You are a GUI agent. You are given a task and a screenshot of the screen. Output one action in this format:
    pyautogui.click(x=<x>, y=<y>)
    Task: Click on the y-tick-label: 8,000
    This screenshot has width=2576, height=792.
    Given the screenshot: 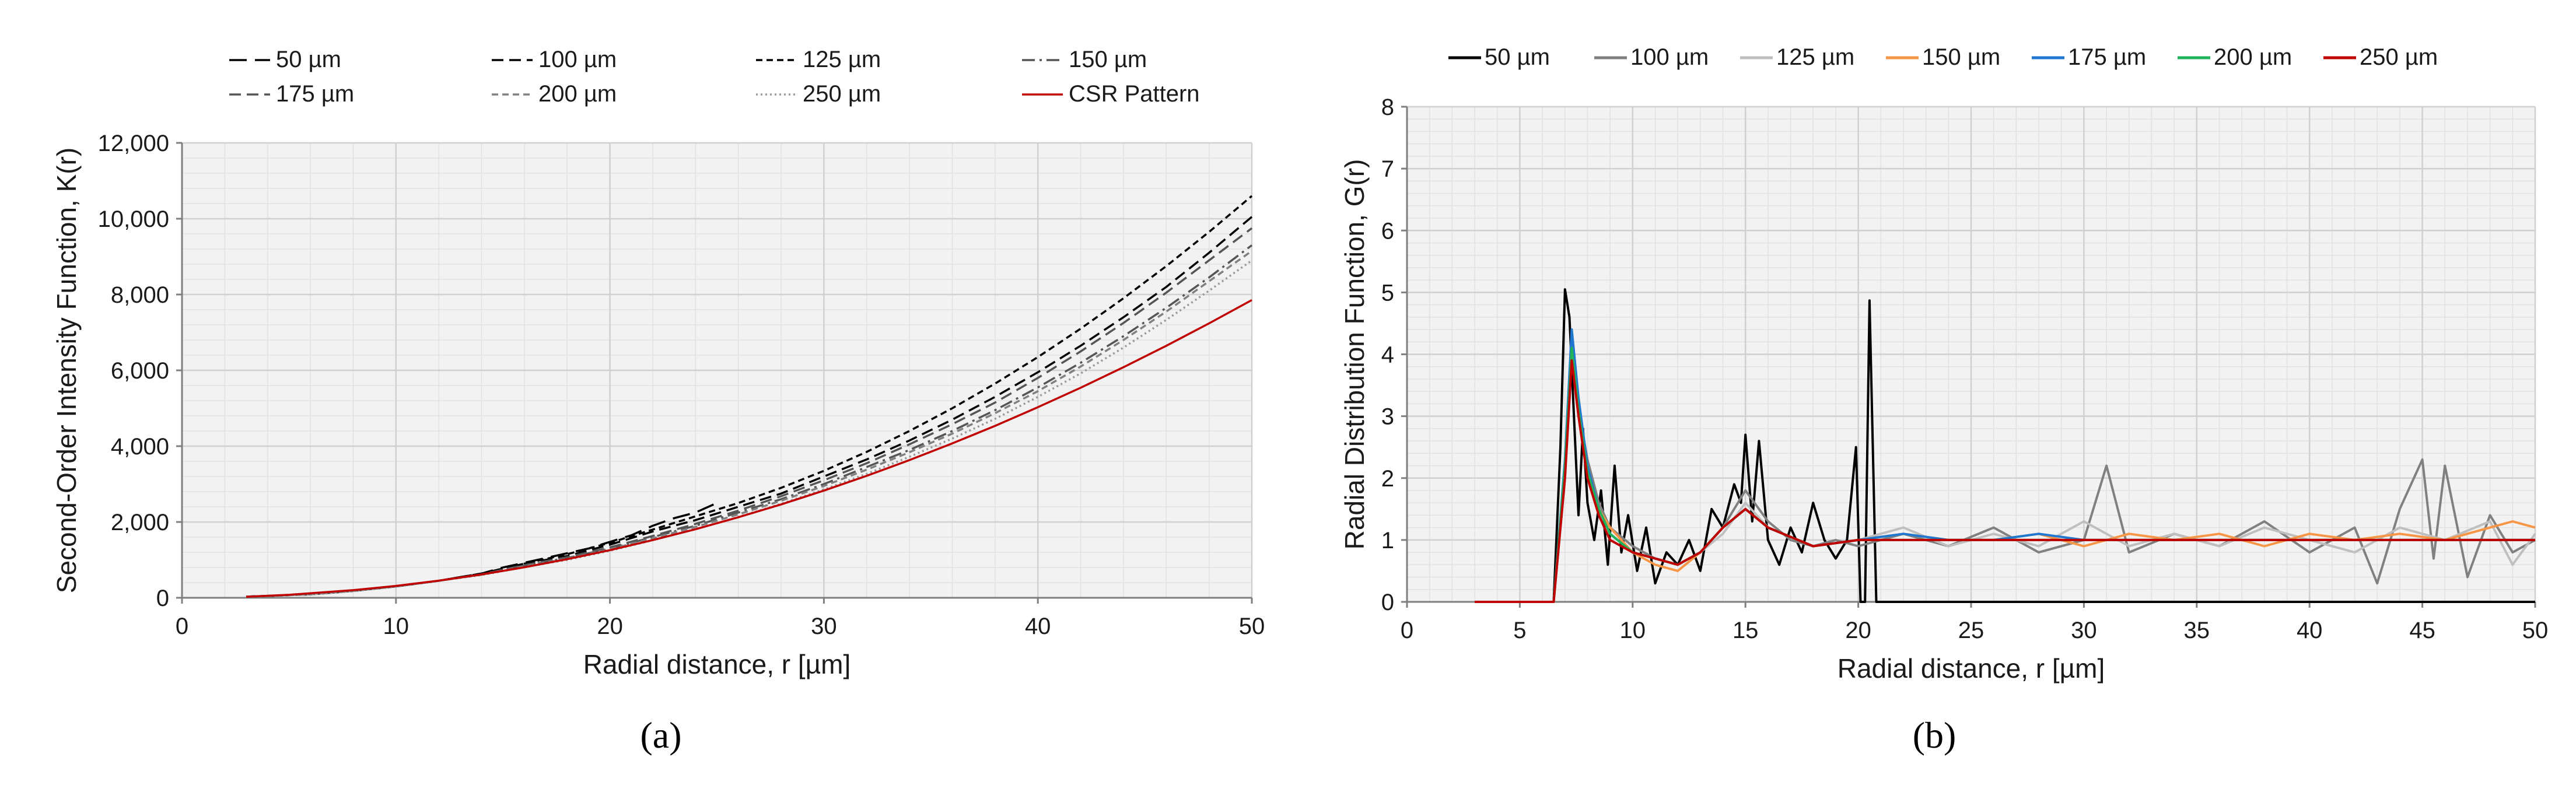 What is the action you would take?
    pyautogui.click(x=140, y=295)
    